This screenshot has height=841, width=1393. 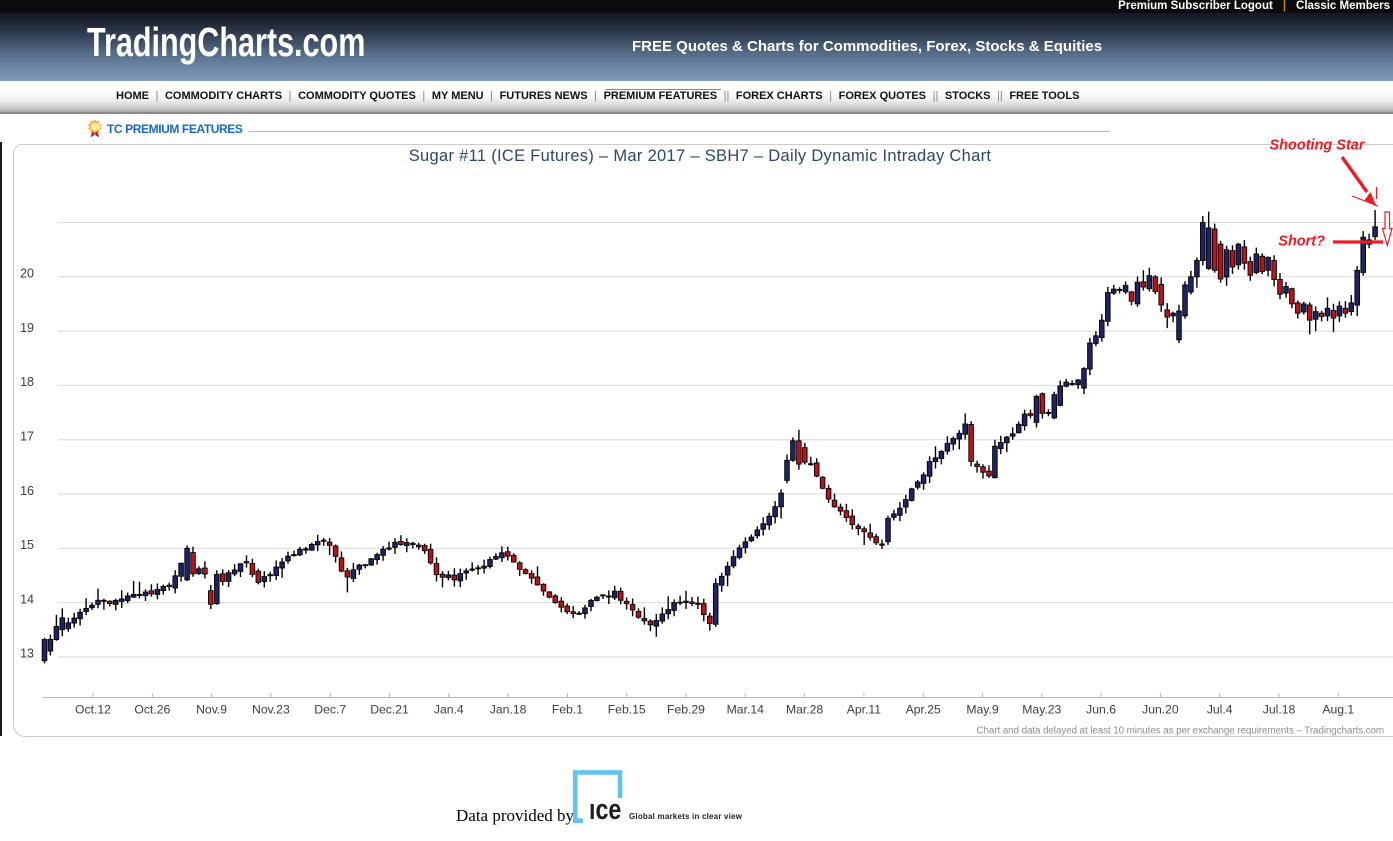 What do you see at coordinates (627, 710) in the screenshot?
I see `svg-text: Feb.15` at bounding box center [627, 710].